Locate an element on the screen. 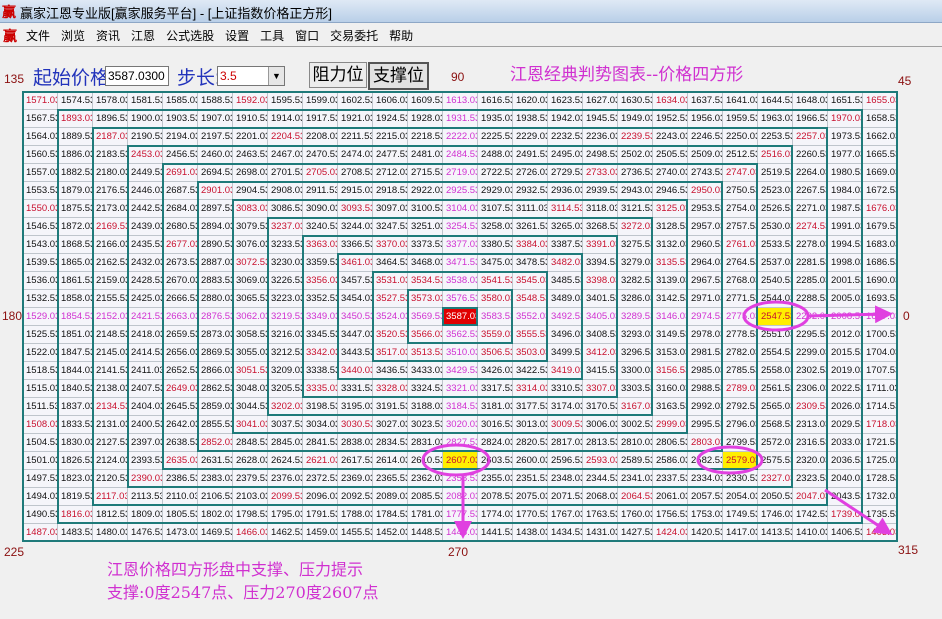 The image size is (942, 619). price-cell: 2684.03 is located at coordinates (180, 209).